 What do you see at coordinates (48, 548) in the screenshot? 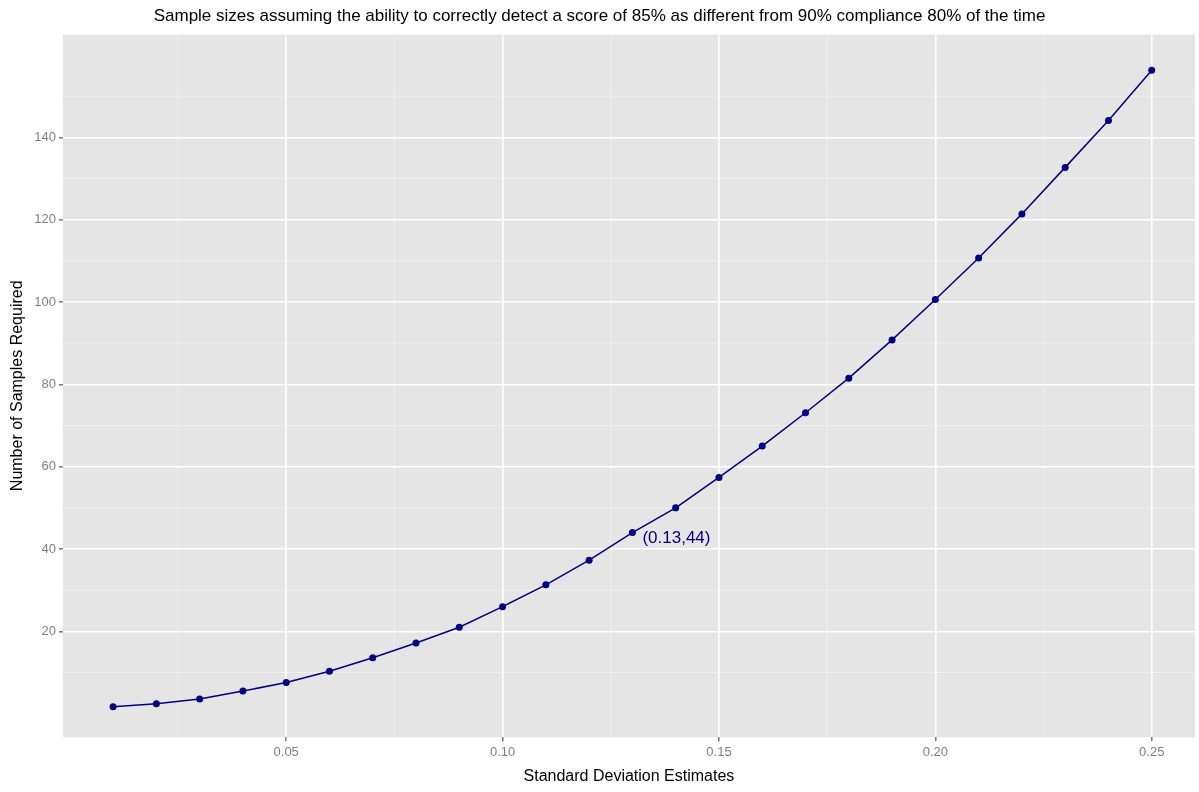
I see `y-tick-label: 40` at bounding box center [48, 548].